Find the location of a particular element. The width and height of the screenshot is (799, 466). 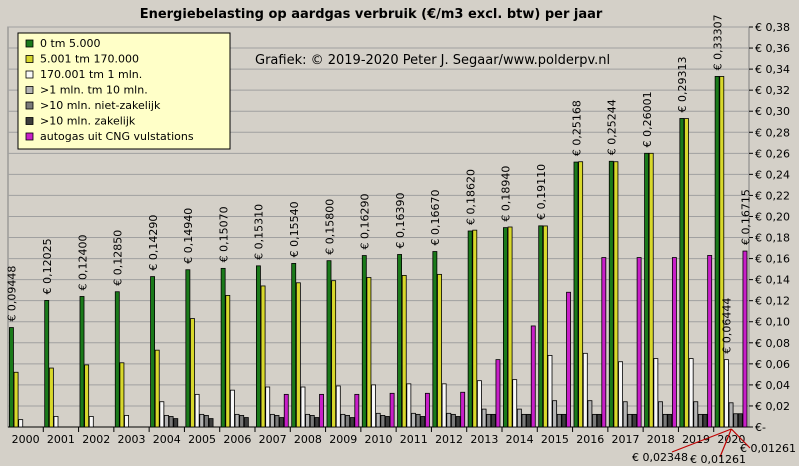

y-tick-label: € 0,14 is located at coordinates (772, 280).